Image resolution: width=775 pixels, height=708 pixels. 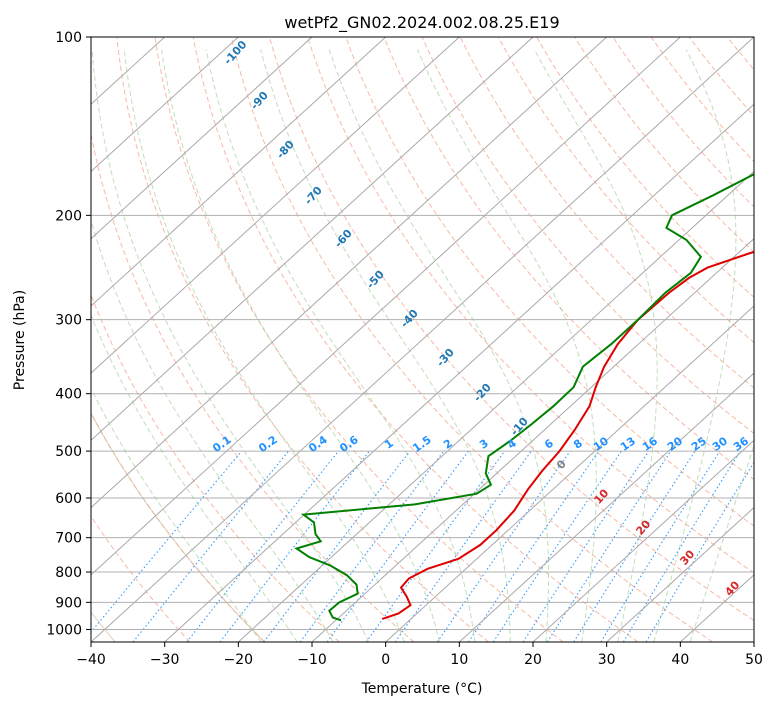 I want to click on moist-adiabat-label: 10, so click(x=601, y=496).